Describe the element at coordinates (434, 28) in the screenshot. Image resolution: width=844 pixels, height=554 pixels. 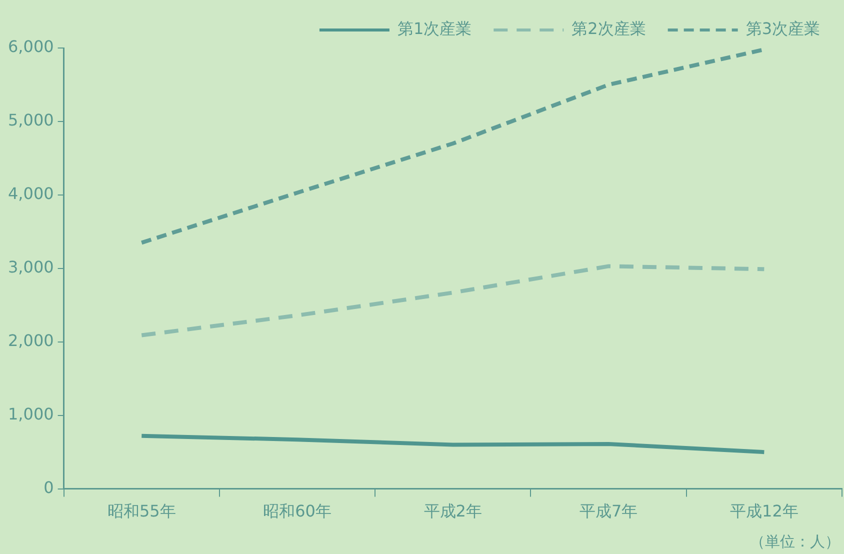
I see `legend-label: 第1次産業` at that location.